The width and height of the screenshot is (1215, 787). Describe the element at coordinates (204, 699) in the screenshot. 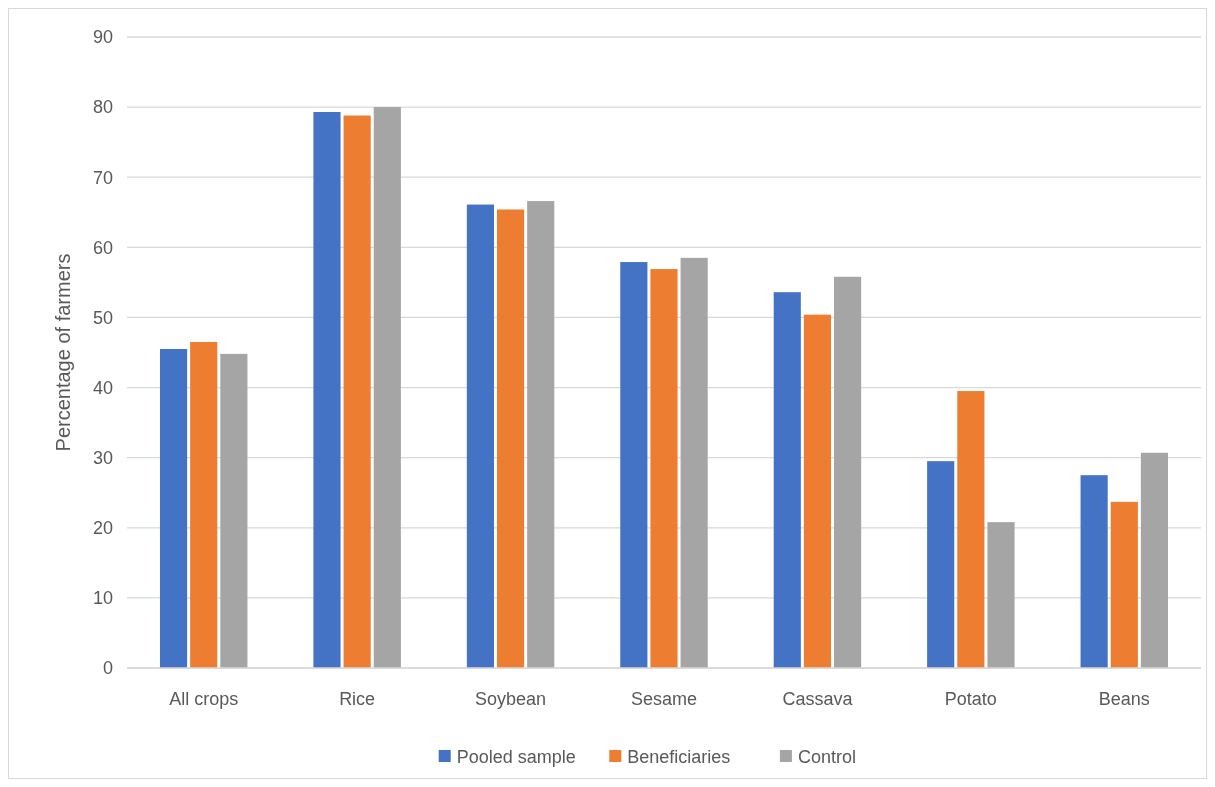

I see `x-tick-label: All crops` at that location.